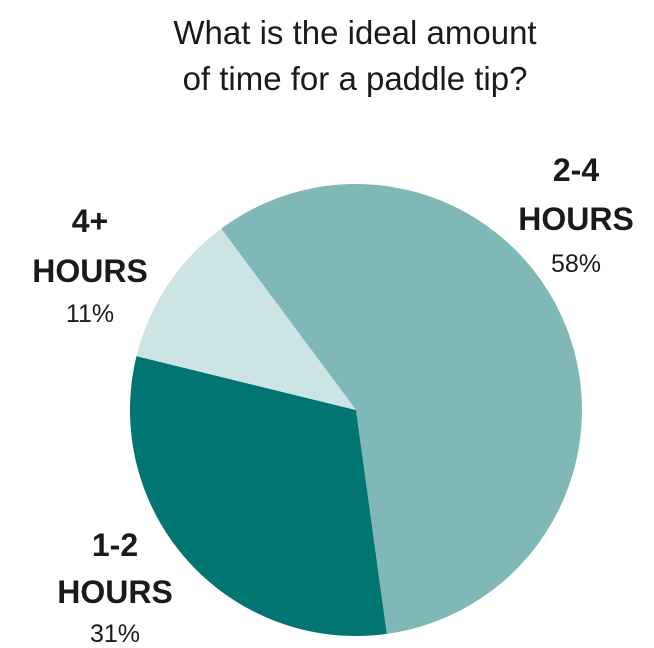 The width and height of the screenshot is (654, 648). I want to click on slice-label-4-plus-hours-line-2: HOURS, so click(90, 271).